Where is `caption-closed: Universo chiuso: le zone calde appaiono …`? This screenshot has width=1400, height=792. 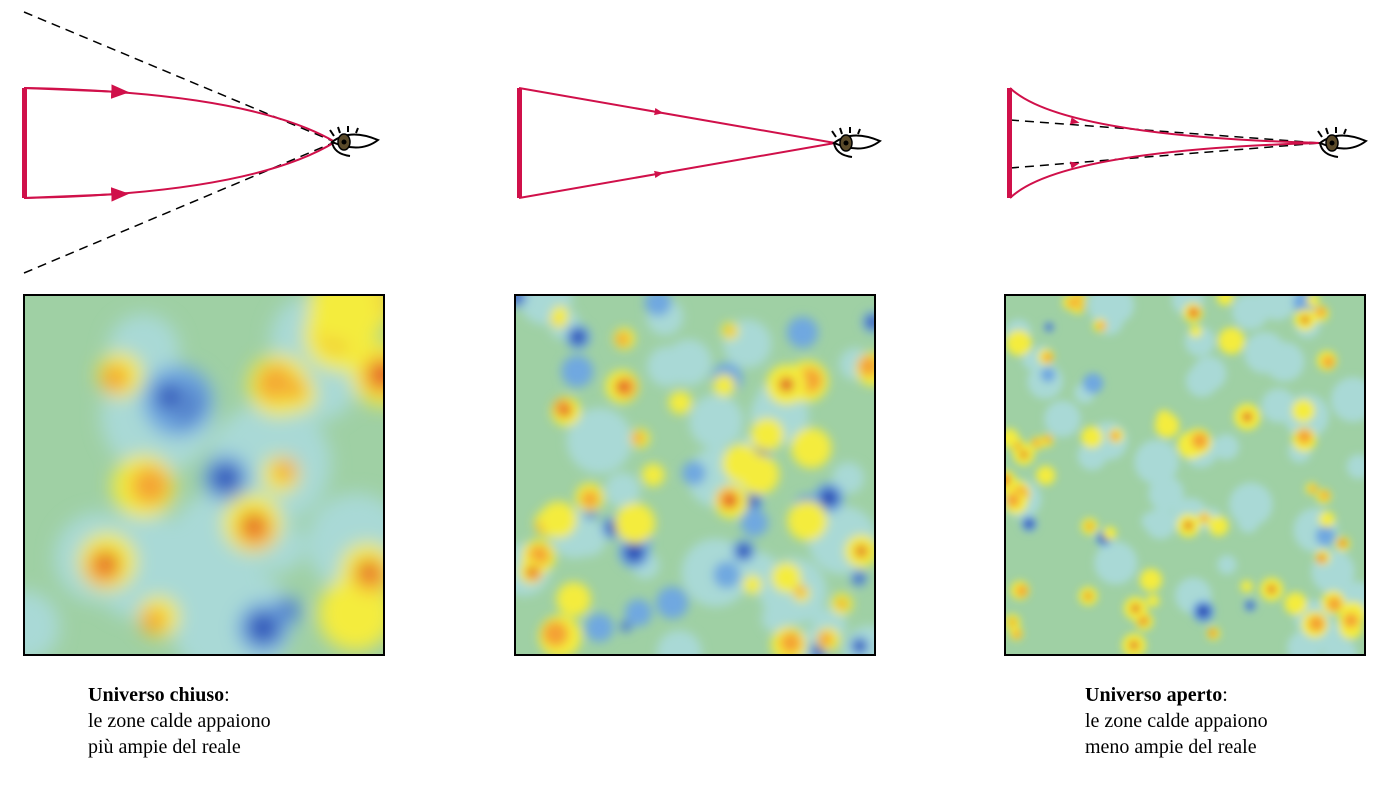 caption-closed: Universo chiuso: le zone calde appaiono … is located at coordinates (179, 721).